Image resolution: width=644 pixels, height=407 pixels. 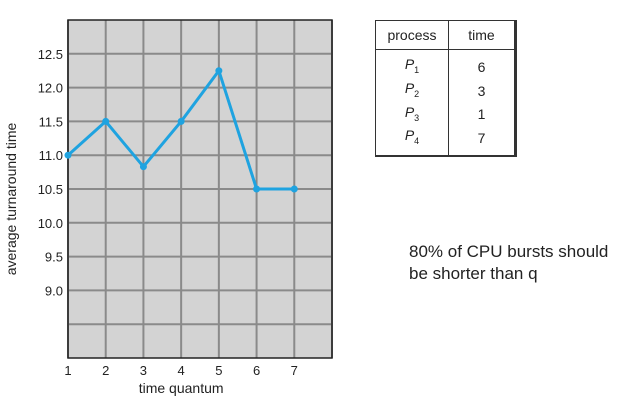 I want to click on table-row: P4 7, so click(x=445, y=141).